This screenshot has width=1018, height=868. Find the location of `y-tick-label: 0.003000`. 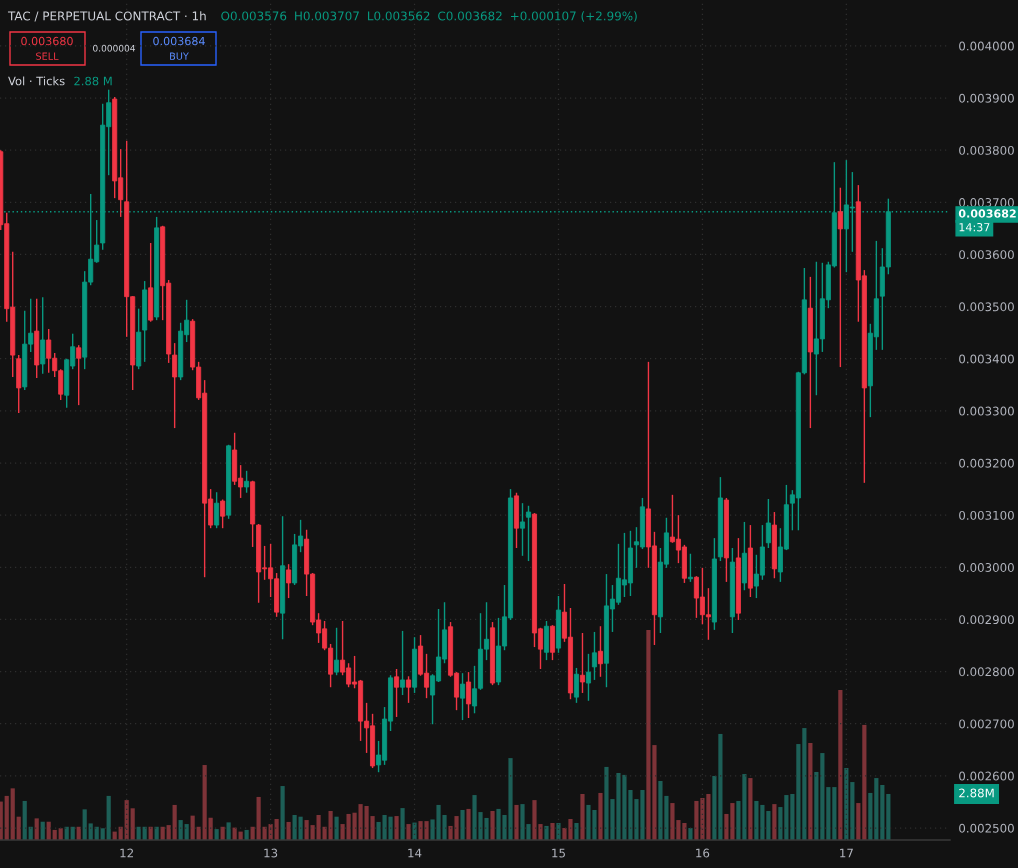

y-tick-label: 0.003000 is located at coordinates (986, 567).